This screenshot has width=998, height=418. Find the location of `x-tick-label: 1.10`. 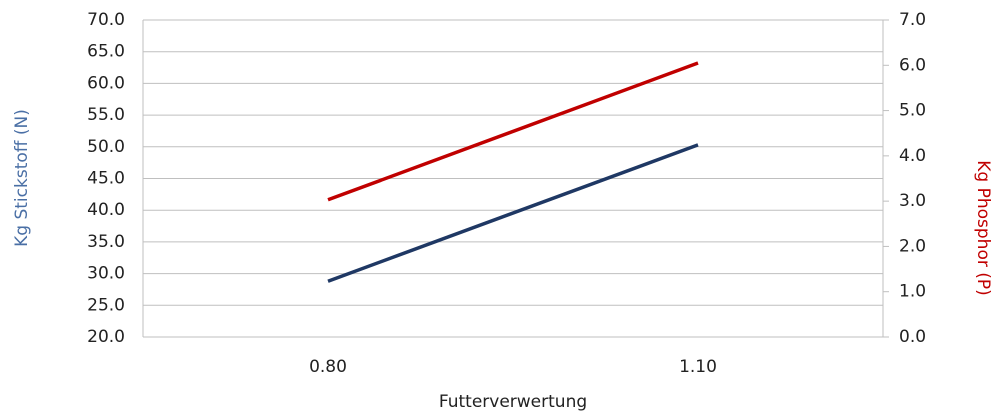

x-tick-label: 1.10 is located at coordinates (698, 367).